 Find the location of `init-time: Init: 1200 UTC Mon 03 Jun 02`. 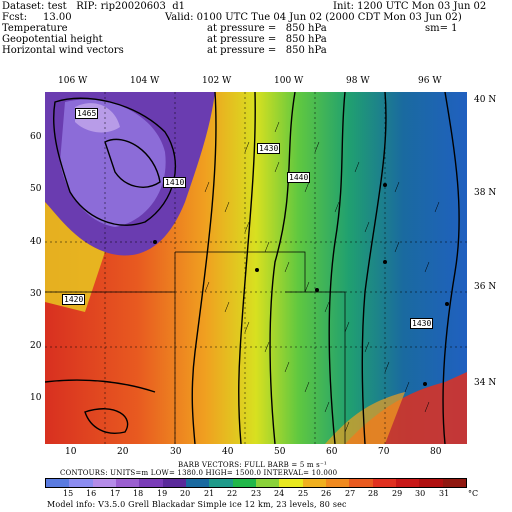

init-time: Init: 1200 UTC Mon 03 Jun 02 is located at coordinates (410, 6).